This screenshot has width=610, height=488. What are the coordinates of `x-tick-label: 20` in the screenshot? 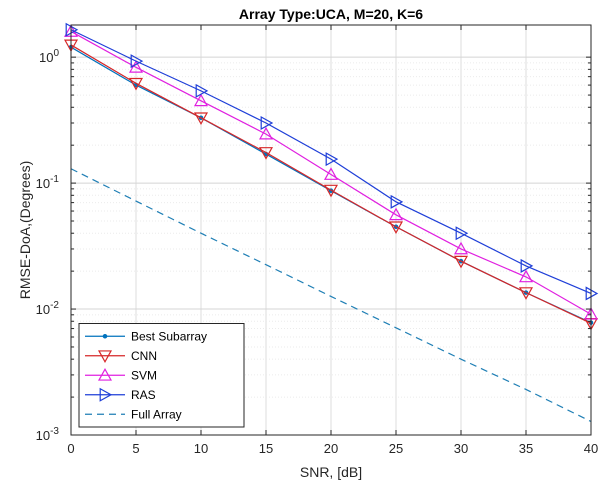 It's located at (331, 448).